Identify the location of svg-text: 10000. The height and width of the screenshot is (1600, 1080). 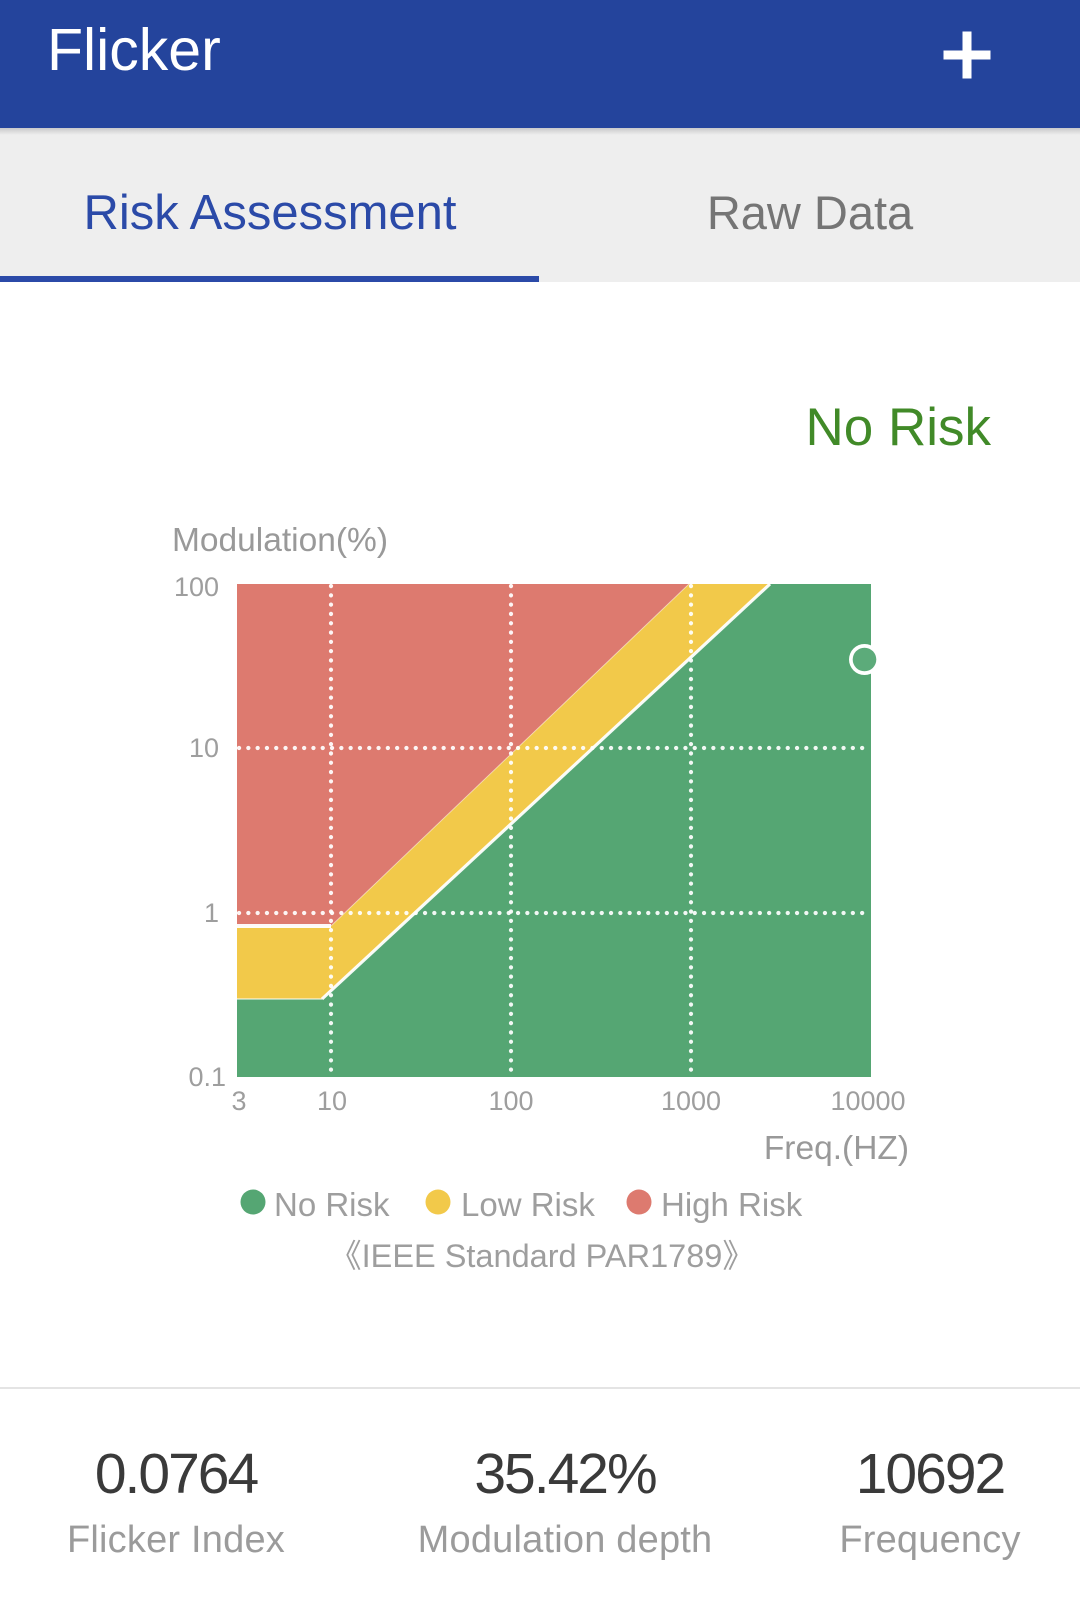
(867, 1101).